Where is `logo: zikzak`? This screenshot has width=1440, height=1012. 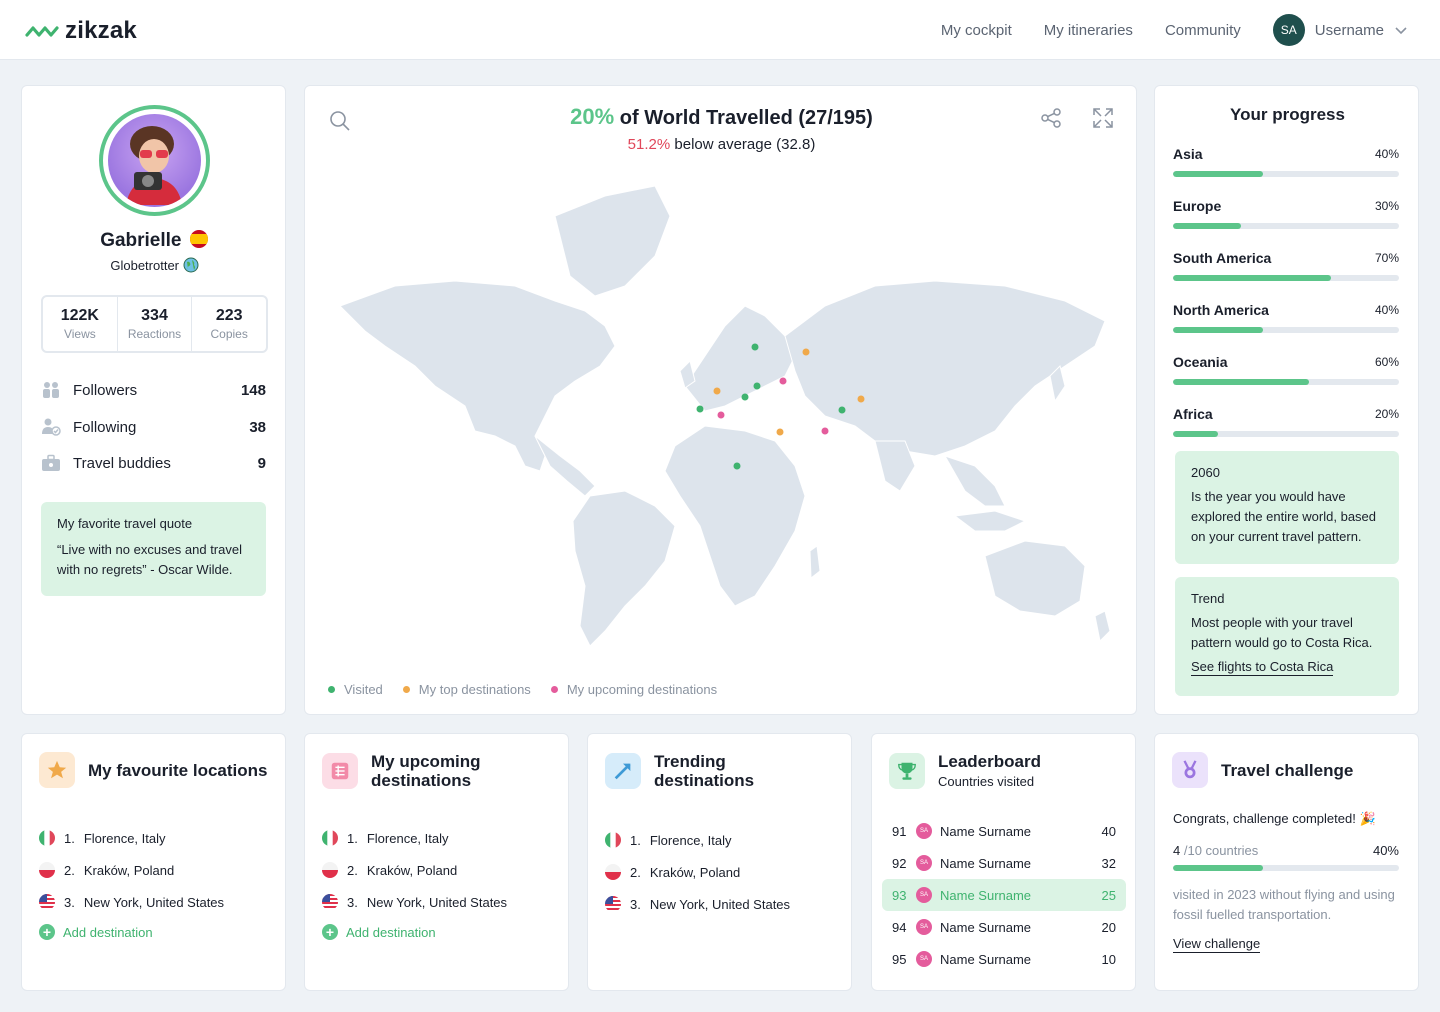
logo: zikzak is located at coordinates (81, 31).